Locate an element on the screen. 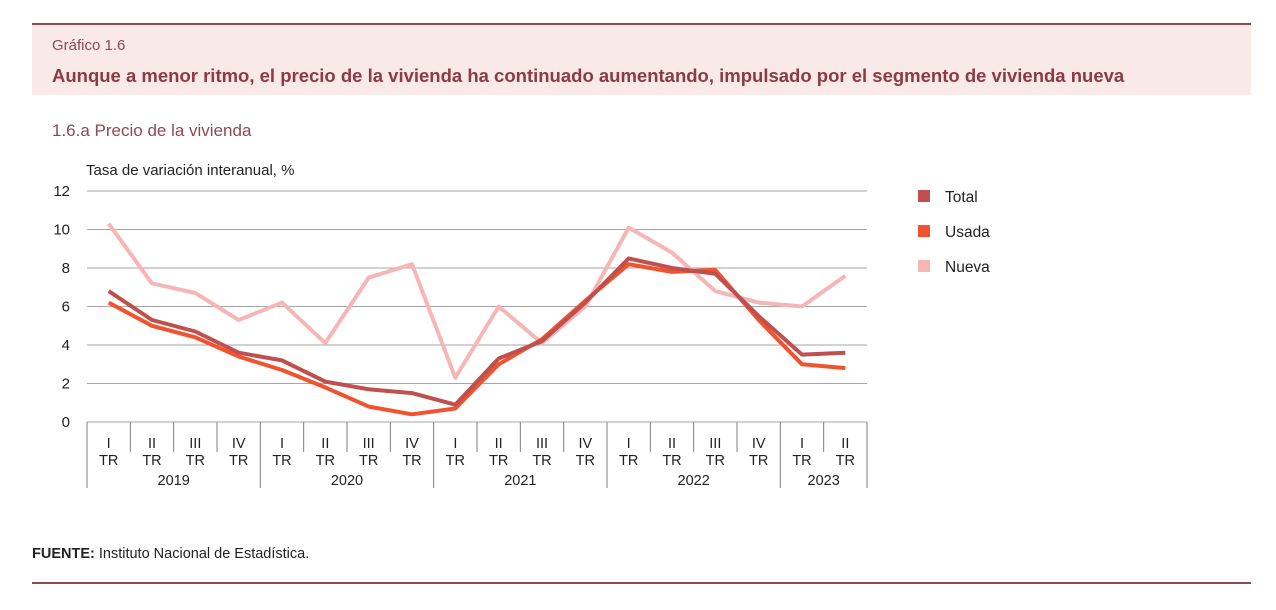 This screenshot has width=1276, height=610. figure-number: Gráfico 1.6 is located at coordinates (89, 45).